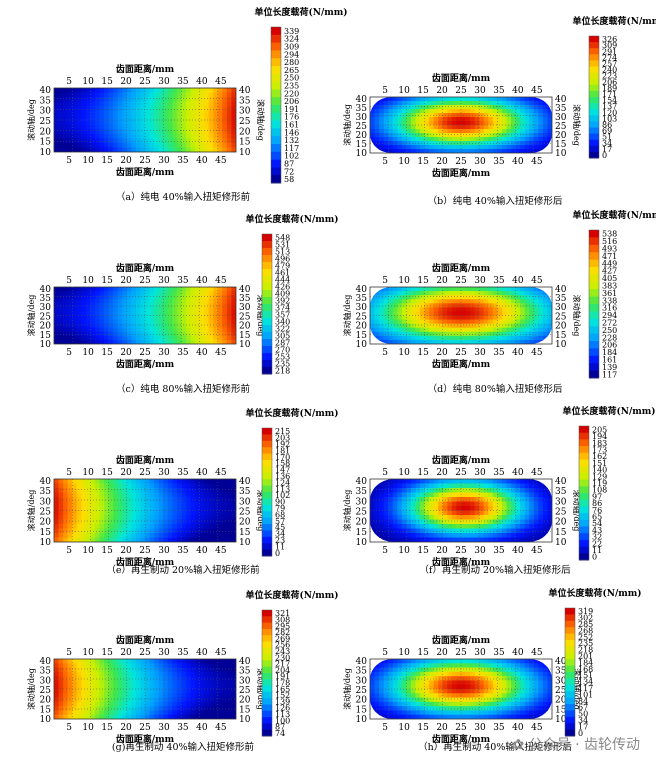 The width and height of the screenshot is (656, 766). Describe the element at coordinates (609, 234) in the screenshot. I see `colorbar-tick: 538` at that location.